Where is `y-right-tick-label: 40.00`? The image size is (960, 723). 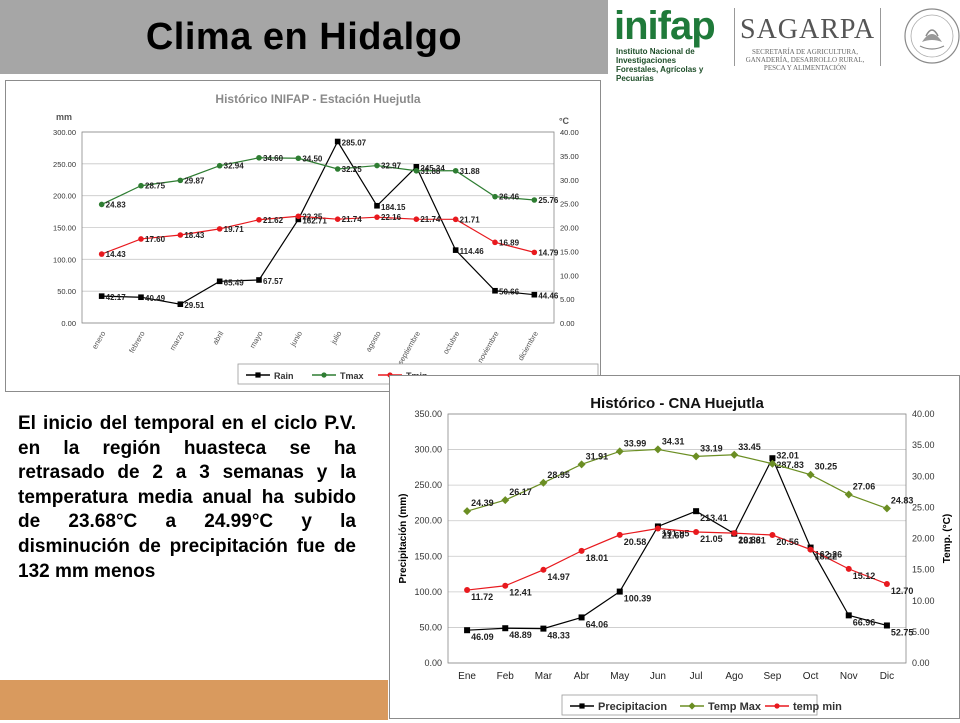
y-right-tick-label: 40.00 is located at coordinates (923, 414).